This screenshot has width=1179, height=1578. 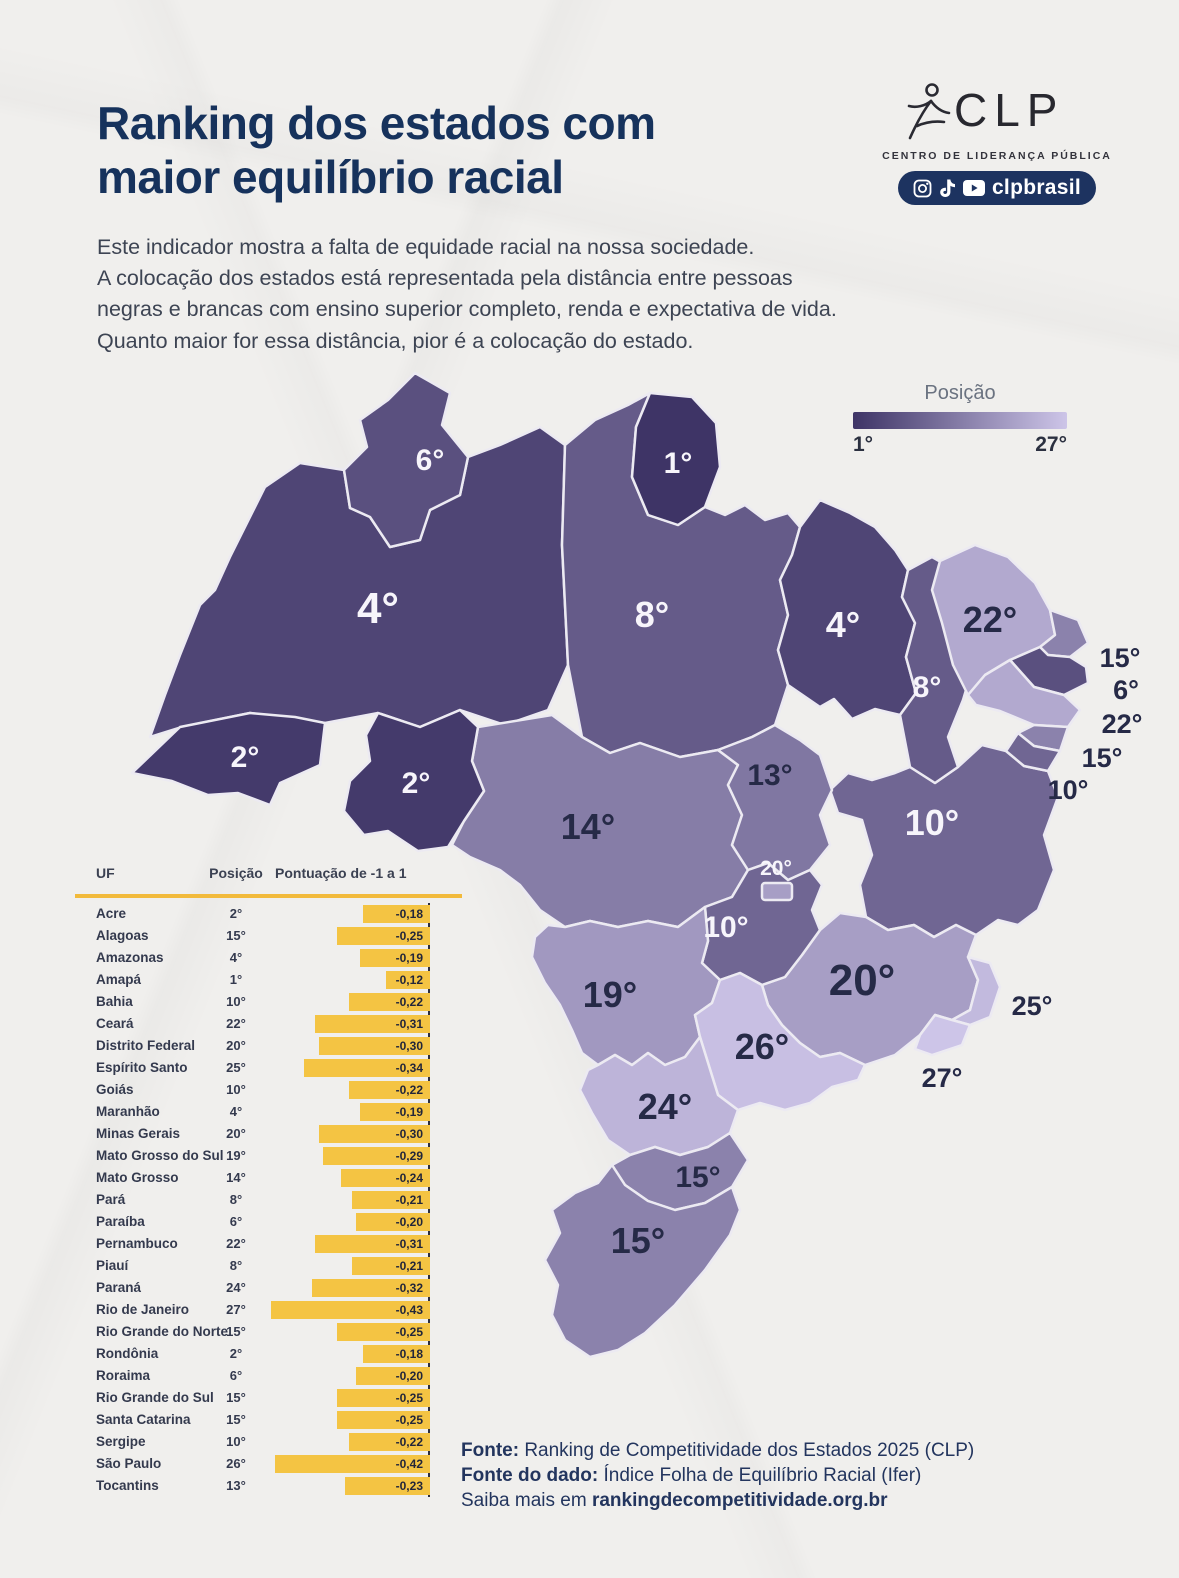 I want to click on state-position-label-RJ: 27°, so click(x=942, y=1078).